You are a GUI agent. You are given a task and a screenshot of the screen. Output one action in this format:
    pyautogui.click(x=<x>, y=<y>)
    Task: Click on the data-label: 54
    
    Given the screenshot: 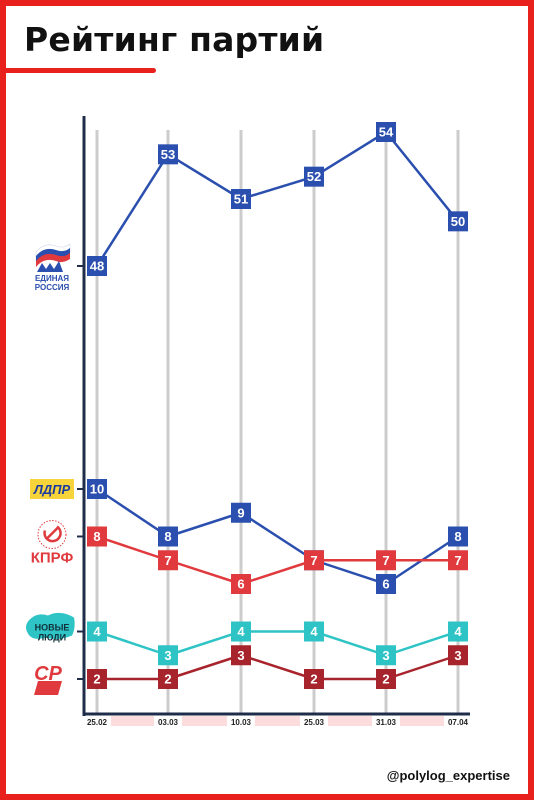 What is the action you would take?
    pyautogui.click(x=386, y=132)
    